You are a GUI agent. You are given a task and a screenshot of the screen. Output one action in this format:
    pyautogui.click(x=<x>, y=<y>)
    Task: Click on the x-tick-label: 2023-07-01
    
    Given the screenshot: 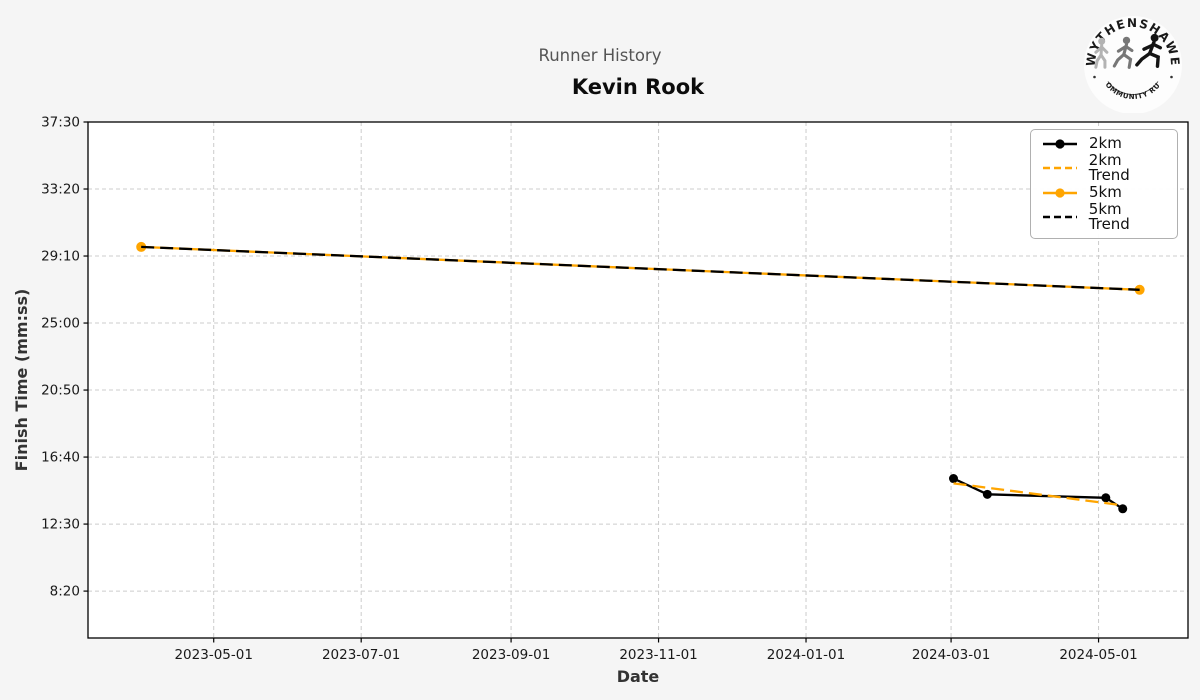 What is the action you would take?
    pyautogui.click(x=361, y=655)
    